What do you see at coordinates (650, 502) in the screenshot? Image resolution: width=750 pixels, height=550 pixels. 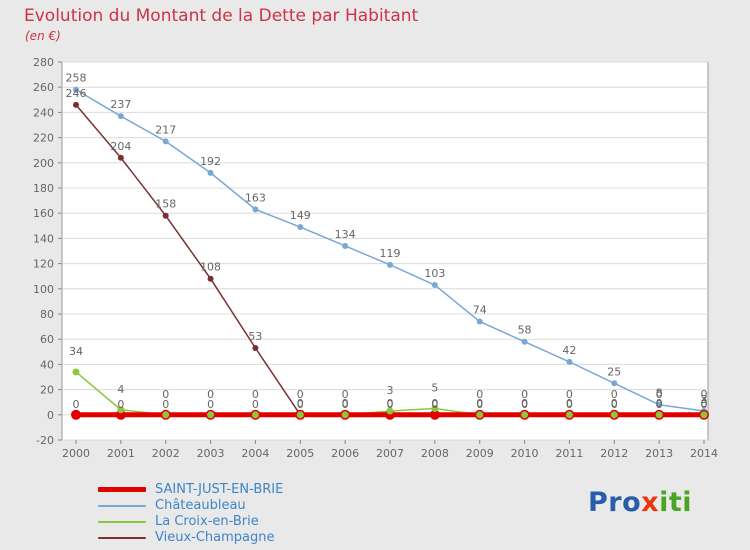 I see `logo-text-x: x` at bounding box center [650, 502].